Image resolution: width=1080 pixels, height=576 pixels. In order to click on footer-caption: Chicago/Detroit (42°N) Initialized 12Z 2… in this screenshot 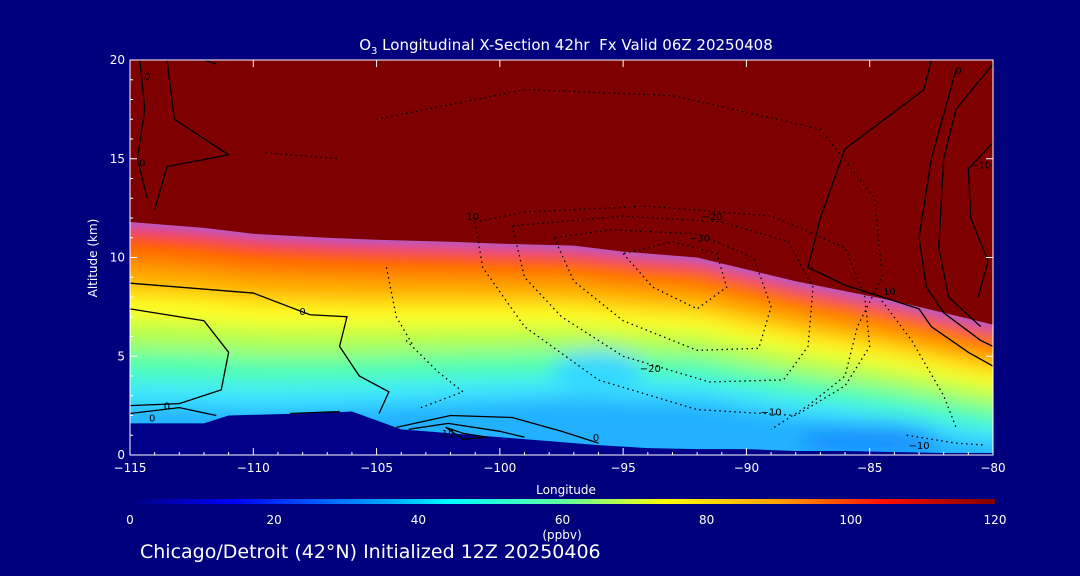, I will do `click(370, 552)`.